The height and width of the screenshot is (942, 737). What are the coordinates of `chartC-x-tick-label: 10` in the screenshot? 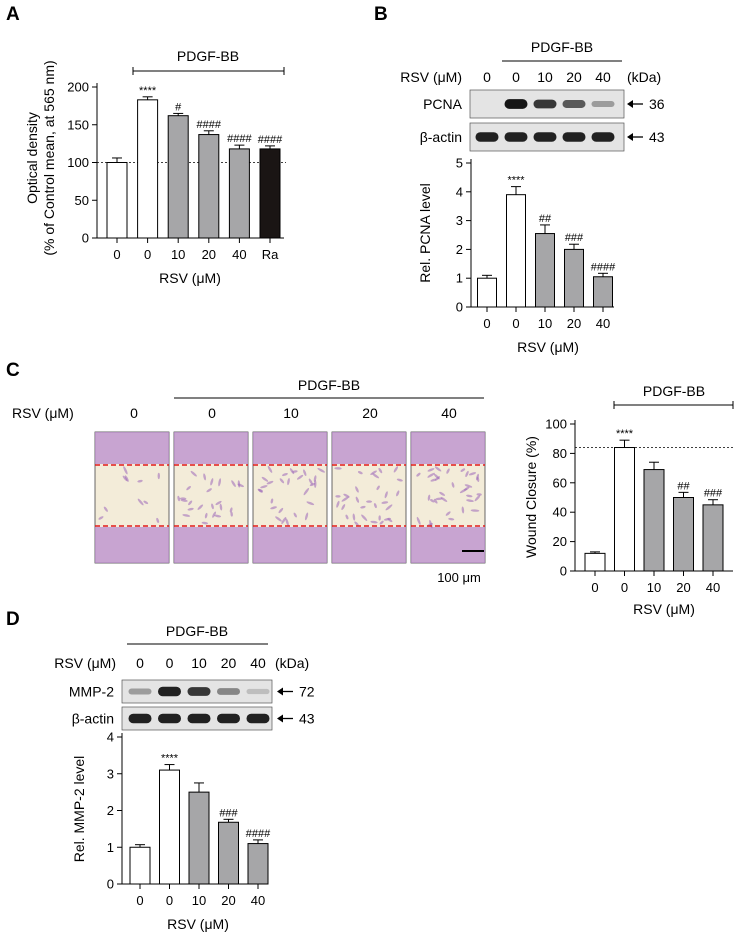 It's located at (654, 587).